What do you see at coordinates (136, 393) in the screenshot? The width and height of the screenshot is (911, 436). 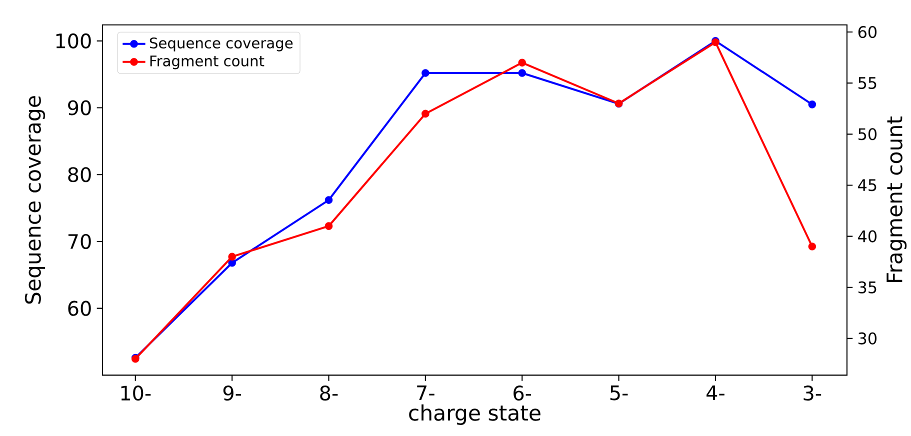 I see `x-tick-label: 10-` at bounding box center [136, 393].